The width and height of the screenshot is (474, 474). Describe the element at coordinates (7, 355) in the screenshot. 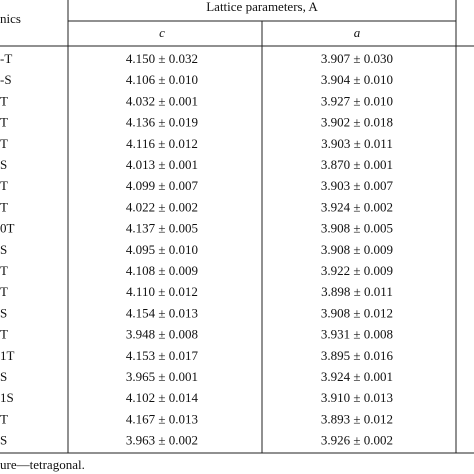

I see `row-label: 1T` at that location.